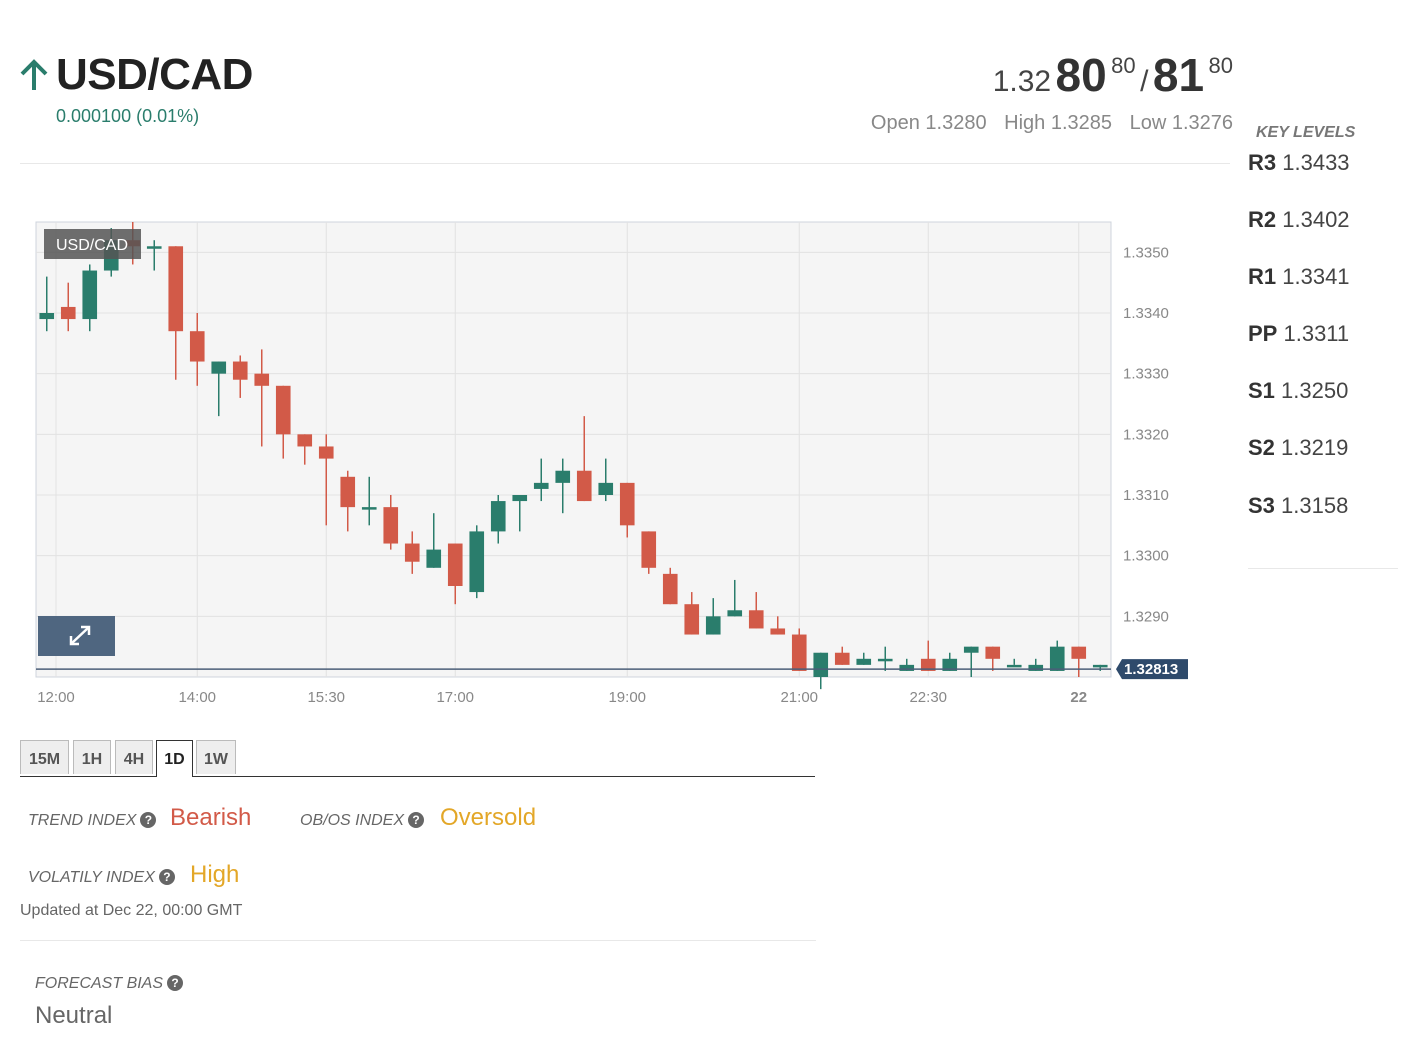 The width and height of the screenshot is (1411, 1060). I want to click on y-tick-label: 1.3340, so click(1146, 313).